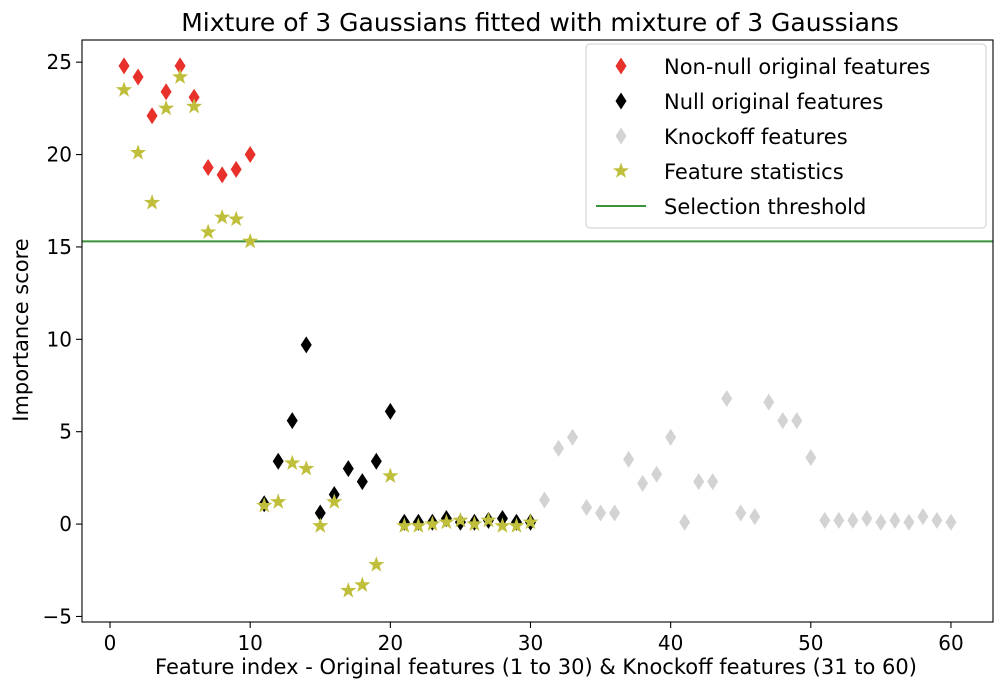  I want to click on y-tick-label: 10, so click(59, 339).